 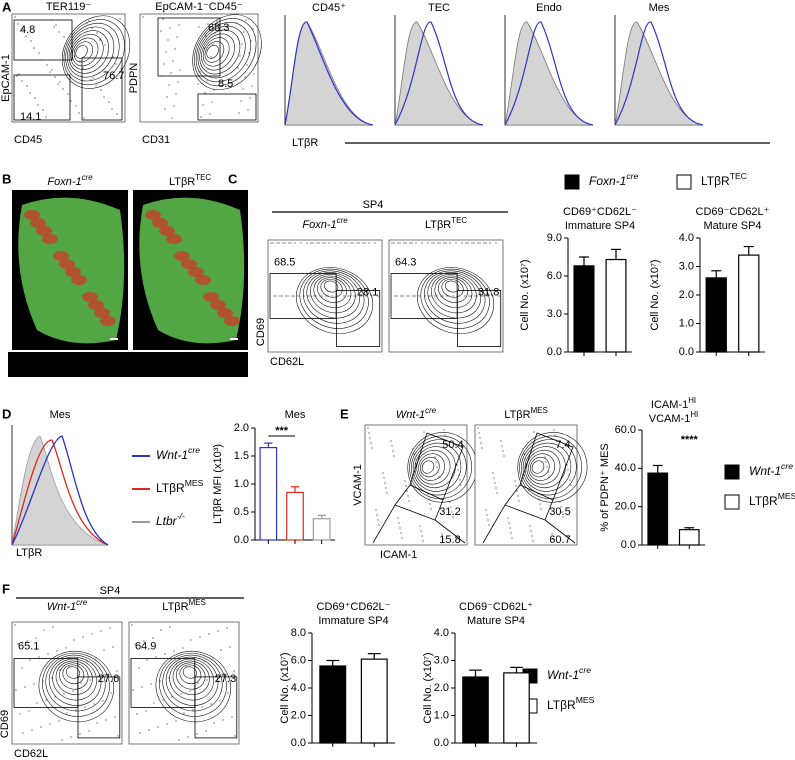 I want to click on error-bar, so click(x=657, y=469).